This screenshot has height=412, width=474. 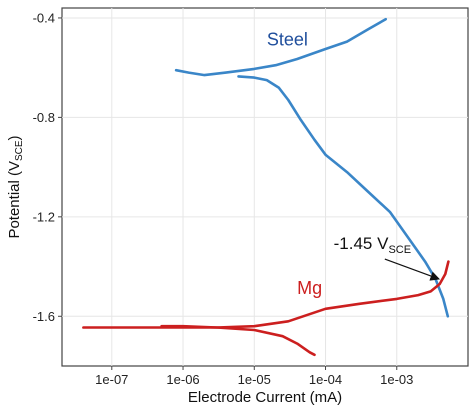 What do you see at coordinates (111, 379) in the screenshot?
I see `x-tick-label: 1e-07` at bounding box center [111, 379].